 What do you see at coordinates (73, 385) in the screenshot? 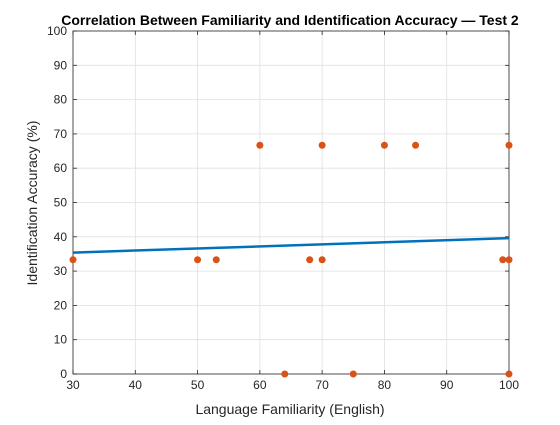
I see `x-tick-label: 30` at bounding box center [73, 385].